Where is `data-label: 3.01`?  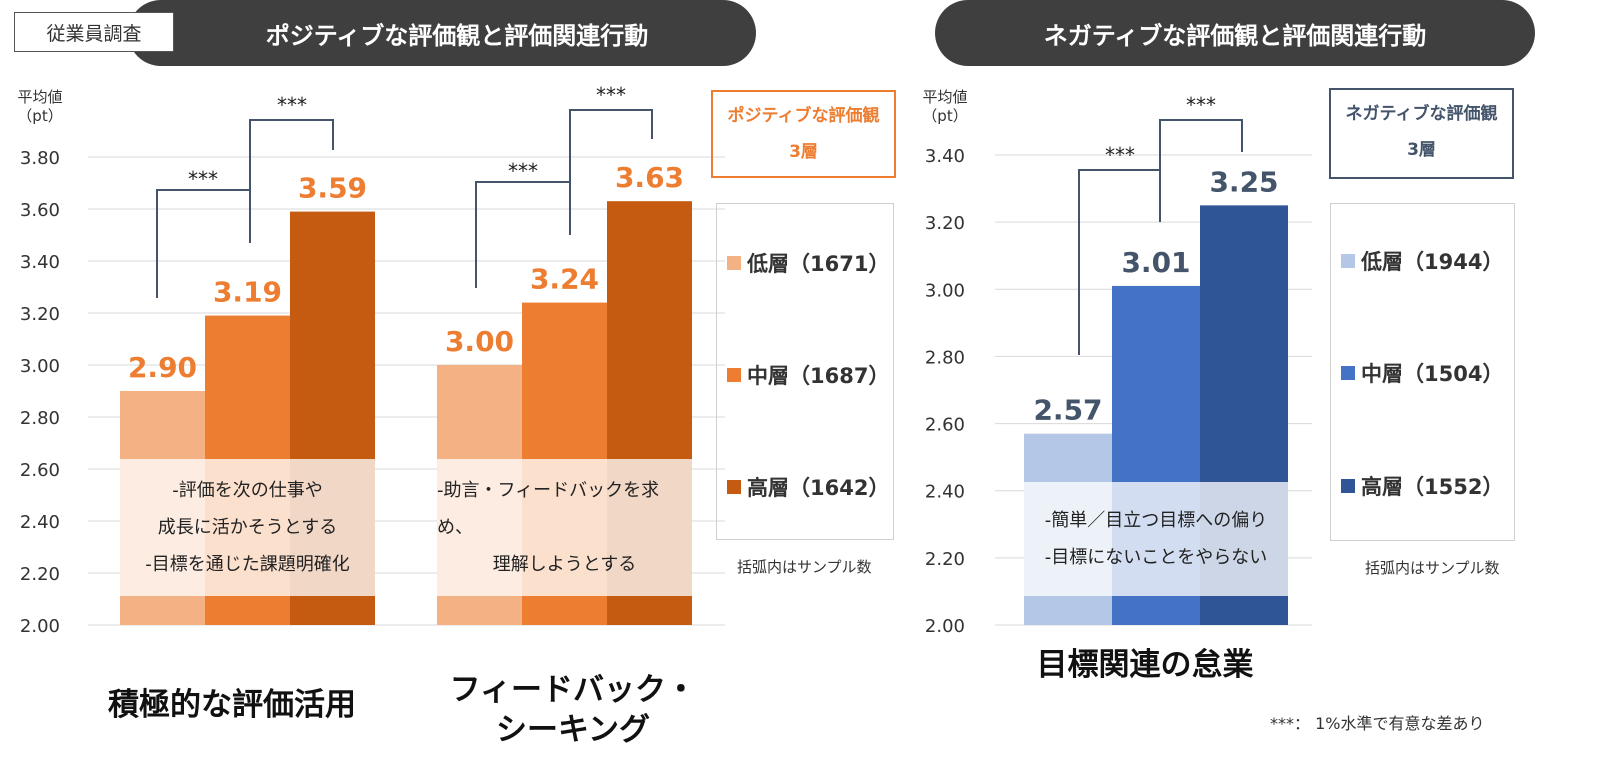
data-label: 3.01 is located at coordinates (1155, 262).